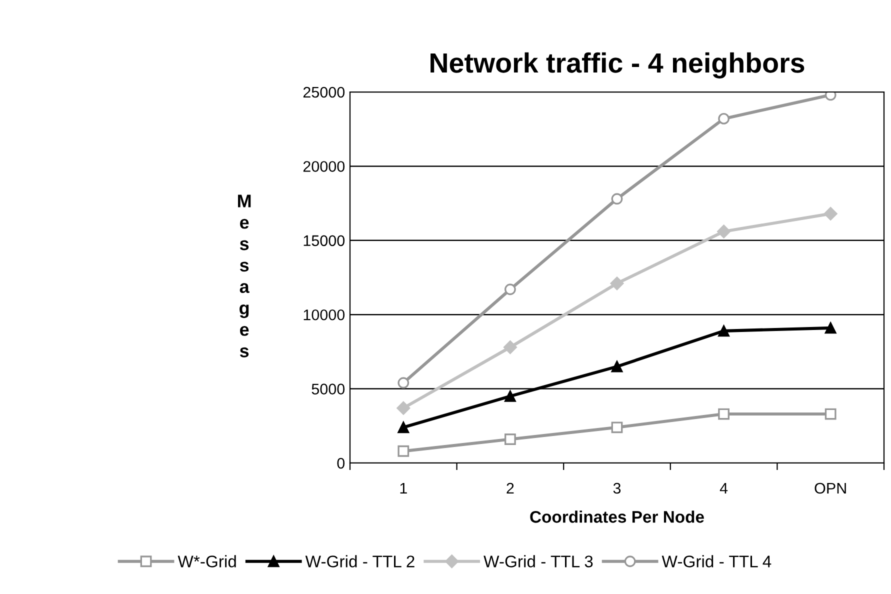 Image resolution: width=891 pixels, height=594 pixels. What do you see at coordinates (324, 314) in the screenshot?
I see `y-tick-label: 10000` at bounding box center [324, 314].